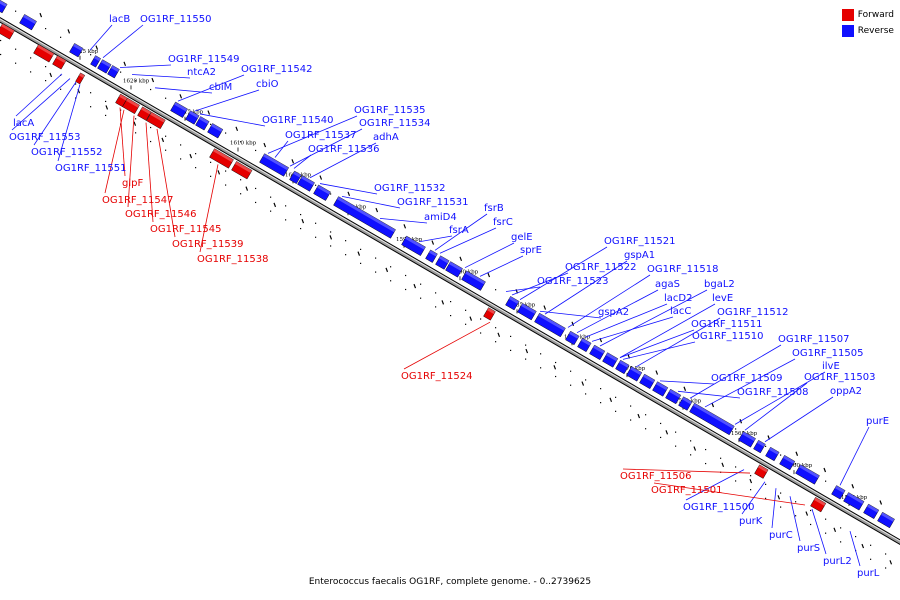 Image resolution: width=900 pixels, height=600 pixels. What do you see at coordinates (678, 298) in the screenshot?
I see `reverse-gene-label: lacD2` at bounding box center [678, 298].